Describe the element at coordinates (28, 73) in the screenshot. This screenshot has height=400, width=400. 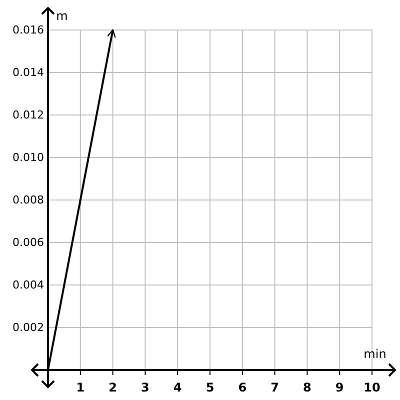
I see `y-tick-label: 0.014` at that location.